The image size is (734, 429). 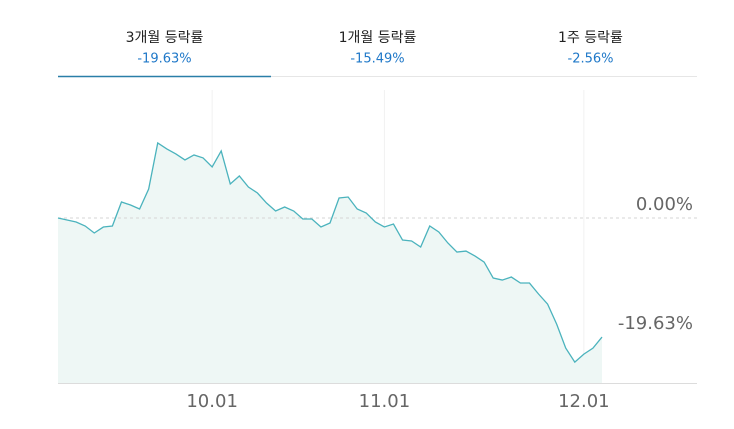 I want to click on x-tick-label: 12.01, so click(x=584, y=401).